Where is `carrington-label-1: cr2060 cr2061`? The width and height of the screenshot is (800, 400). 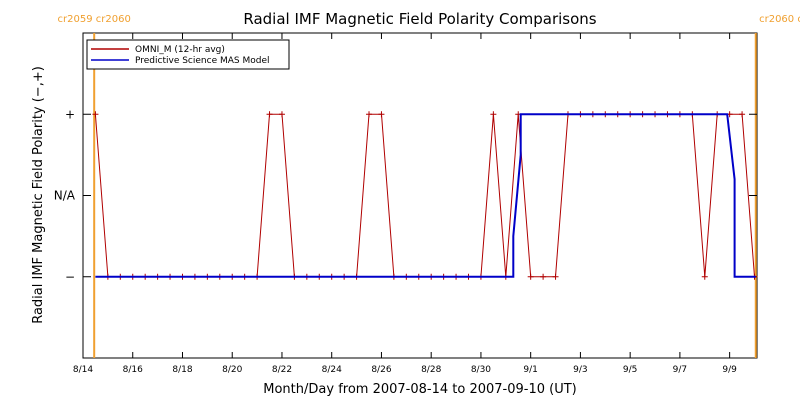 carrington-label-1: cr2060 cr2061 is located at coordinates (779, 19).